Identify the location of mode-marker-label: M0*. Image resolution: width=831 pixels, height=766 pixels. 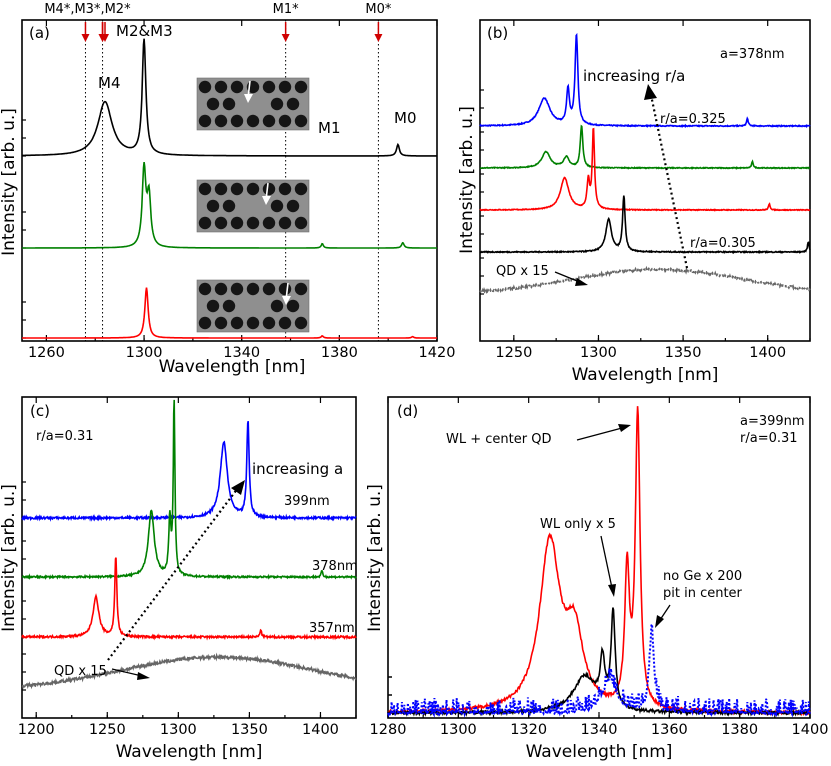
(378, 9).